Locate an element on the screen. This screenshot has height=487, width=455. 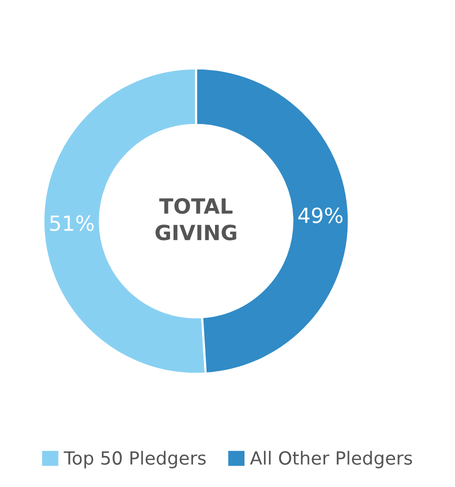
data-label: 51% is located at coordinates (72, 223).